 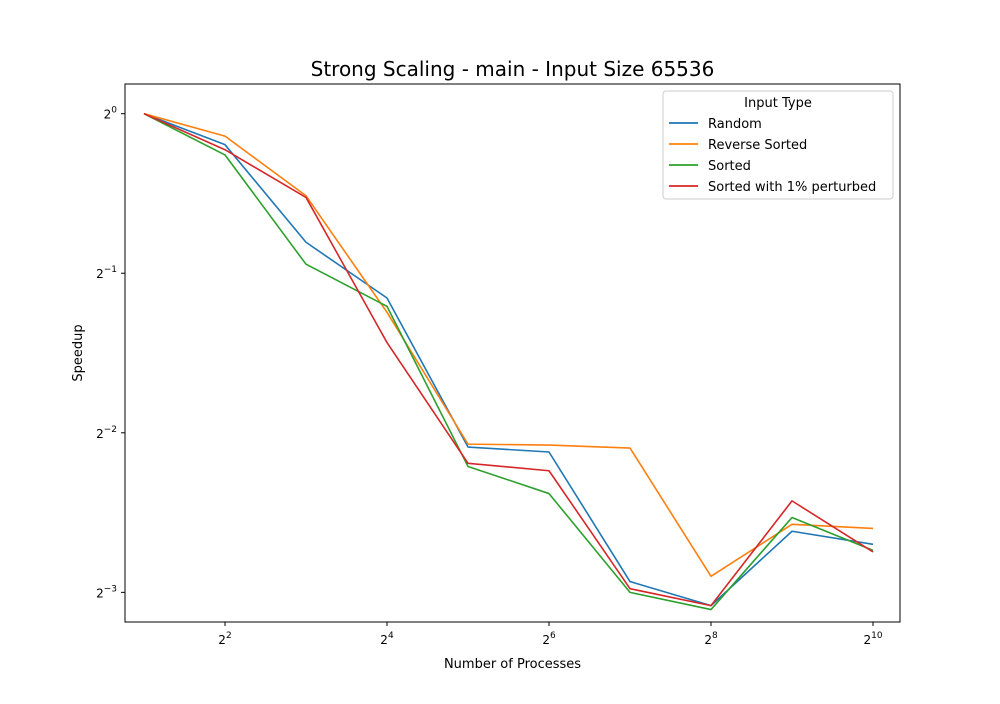 I want to click on tick-exponent: 0, so click(x=114, y=111).